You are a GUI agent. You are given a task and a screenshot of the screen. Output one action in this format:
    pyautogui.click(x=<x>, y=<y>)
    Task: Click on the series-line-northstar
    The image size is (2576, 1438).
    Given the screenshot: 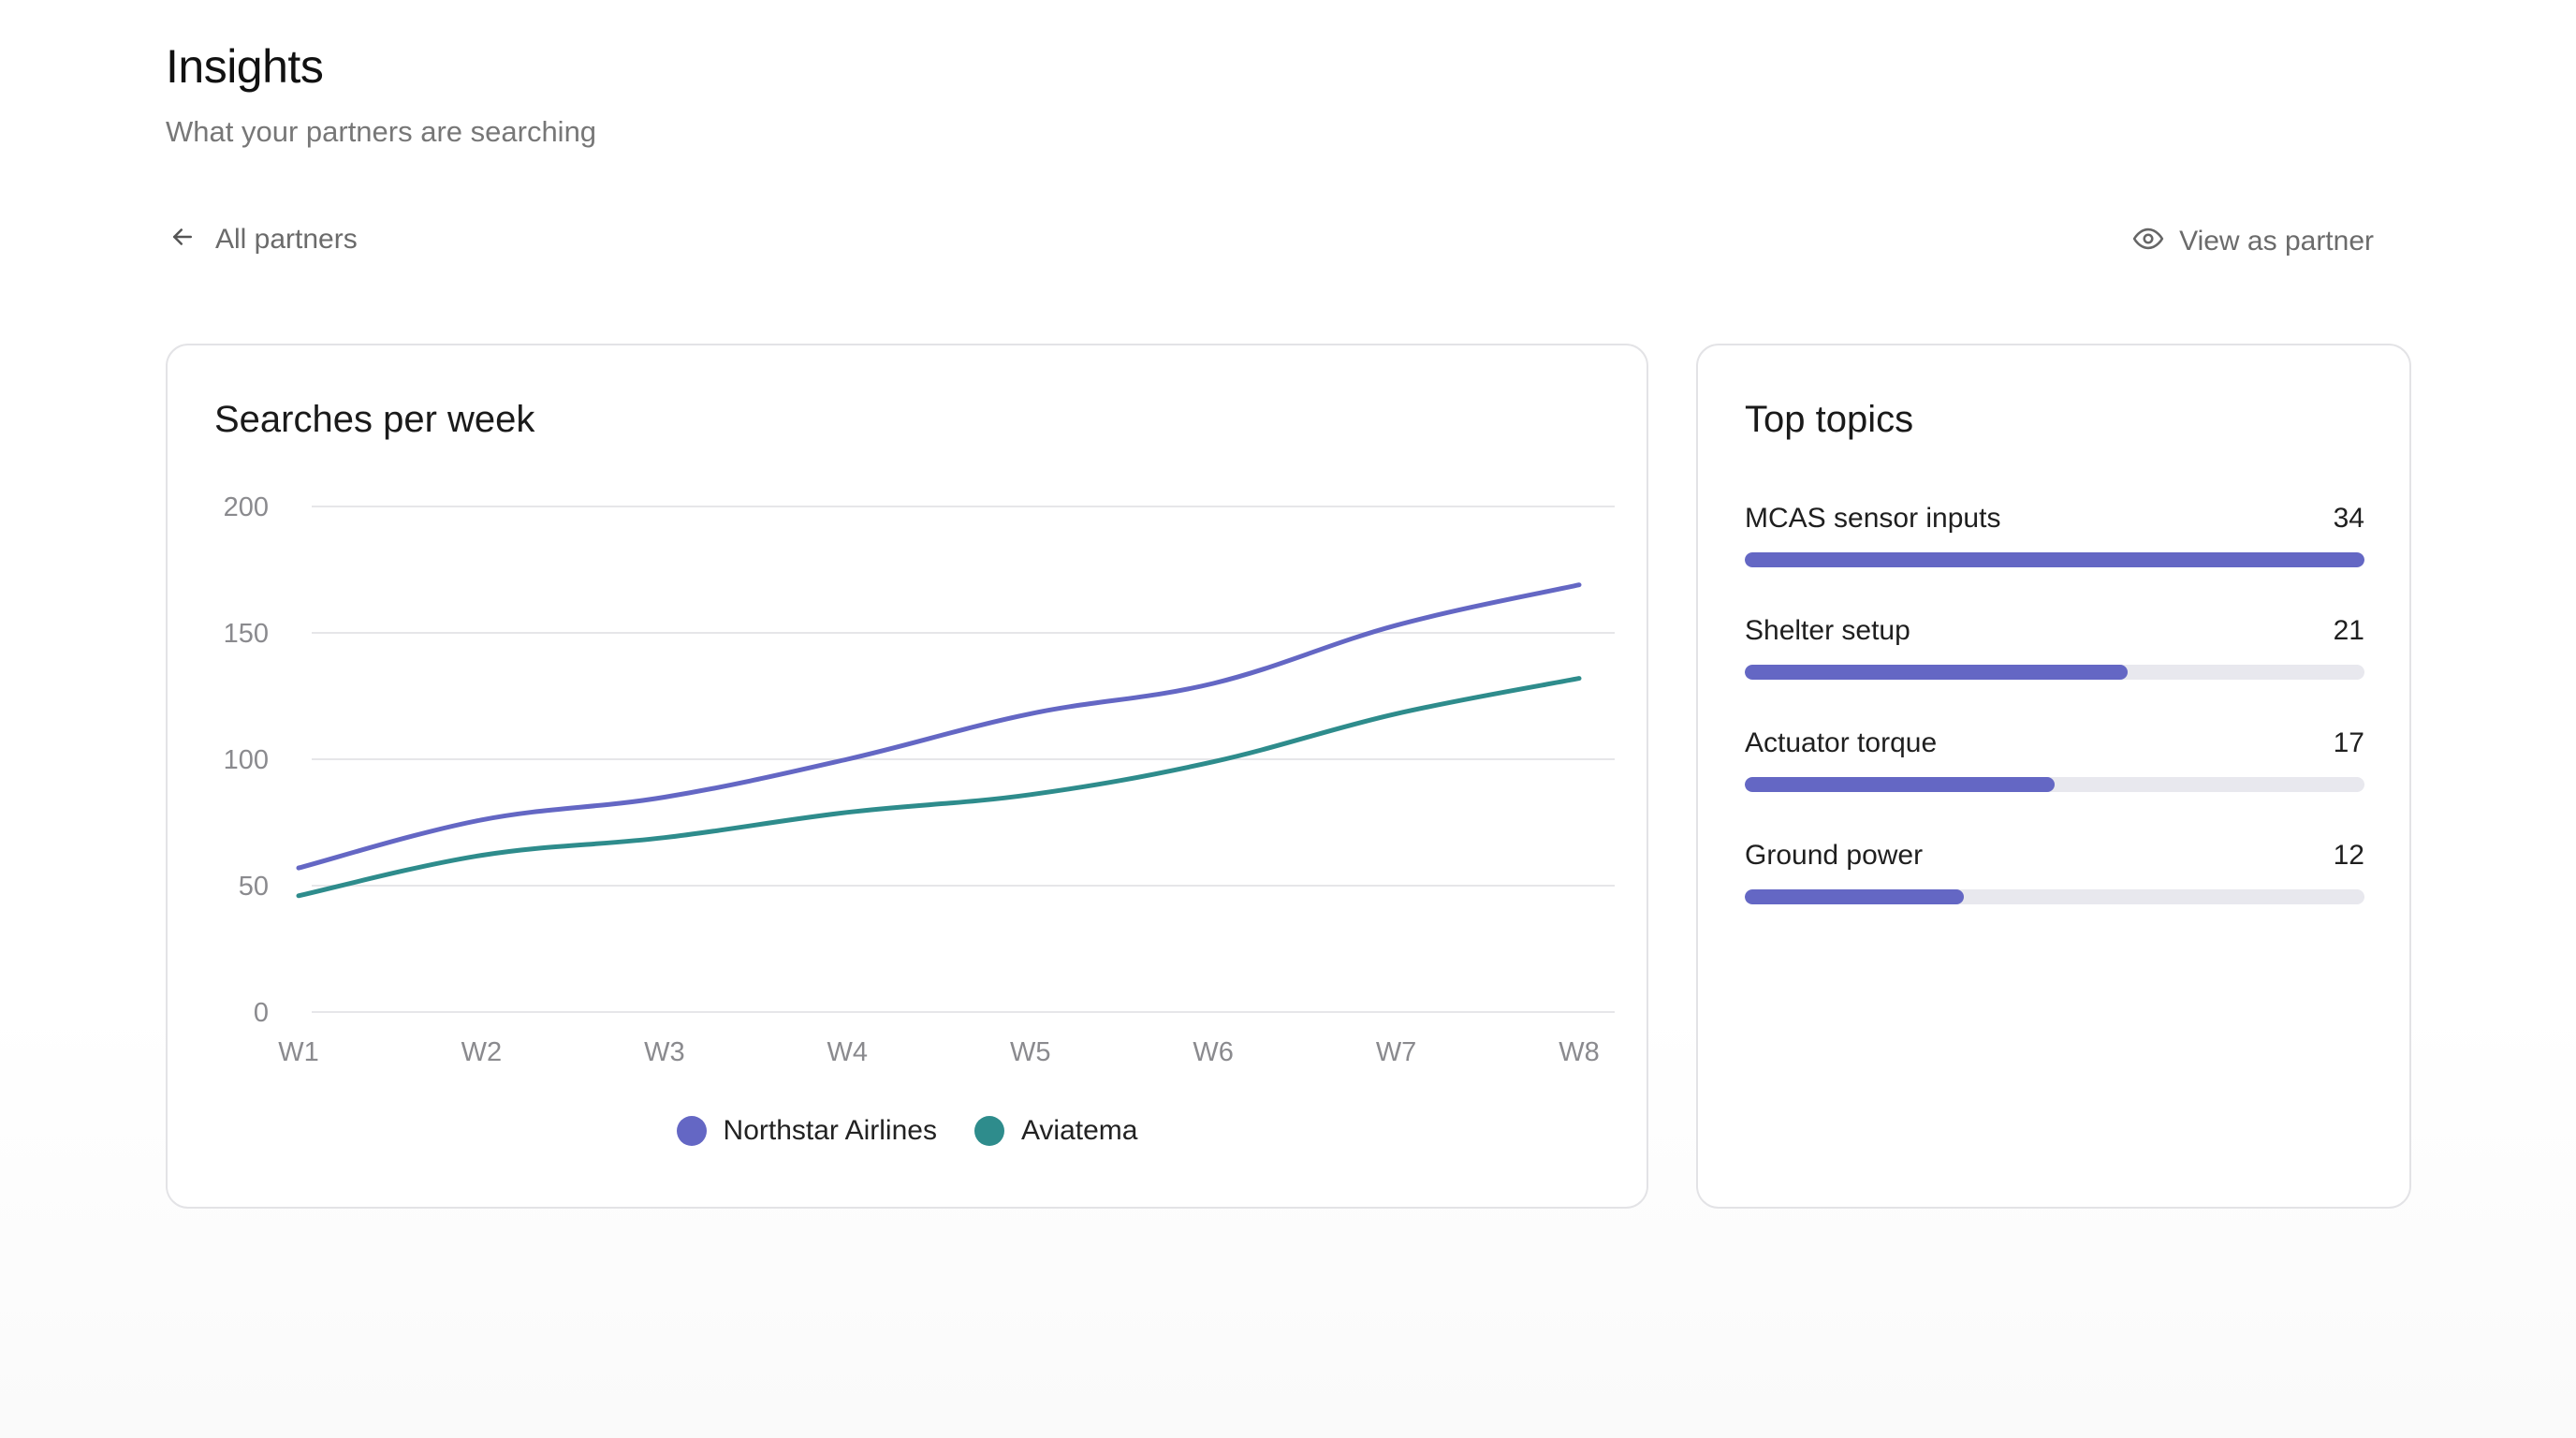 What is the action you would take?
    pyautogui.click(x=939, y=726)
    